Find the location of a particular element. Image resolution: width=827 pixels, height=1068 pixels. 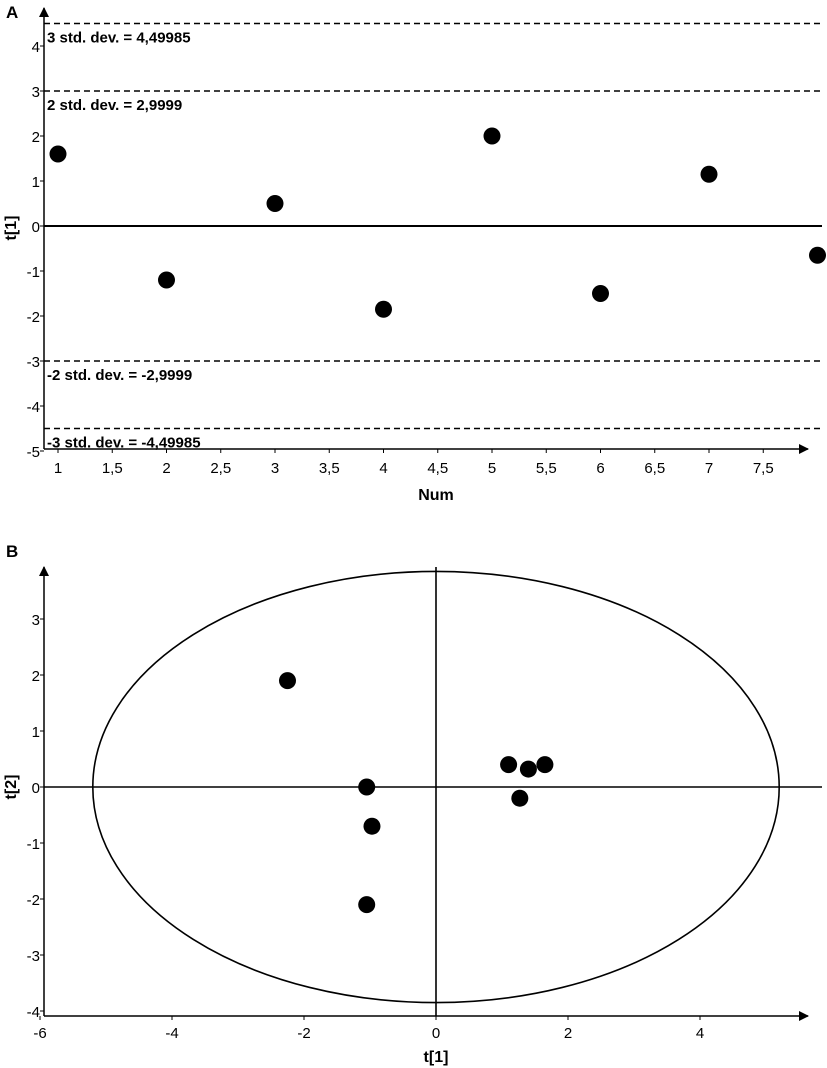

panel-label: B is located at coordinates (12, 551).